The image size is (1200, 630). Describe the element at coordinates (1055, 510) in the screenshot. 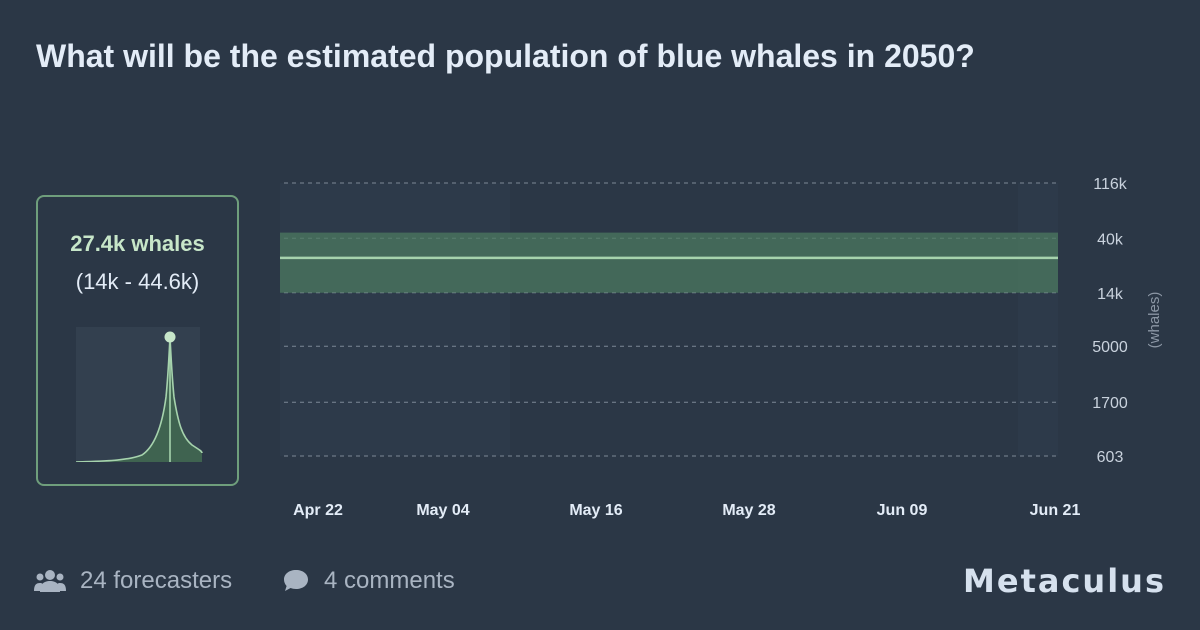

I see `x-tick-label: Jun 21` at that location.